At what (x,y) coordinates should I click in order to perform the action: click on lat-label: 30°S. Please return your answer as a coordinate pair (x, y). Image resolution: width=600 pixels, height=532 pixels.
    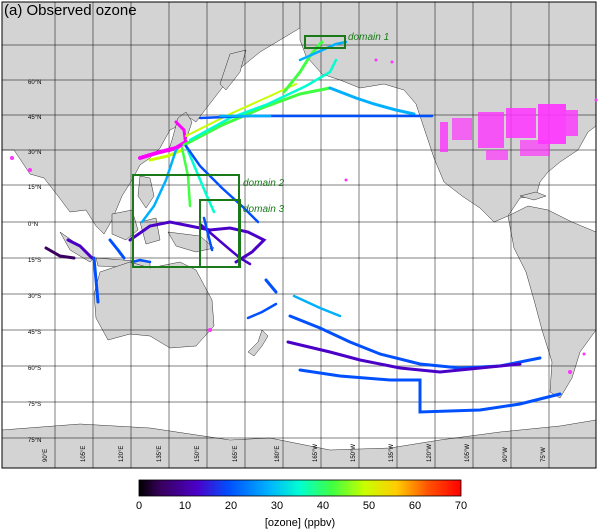
    Looking at the image, I should click on (34, 297).